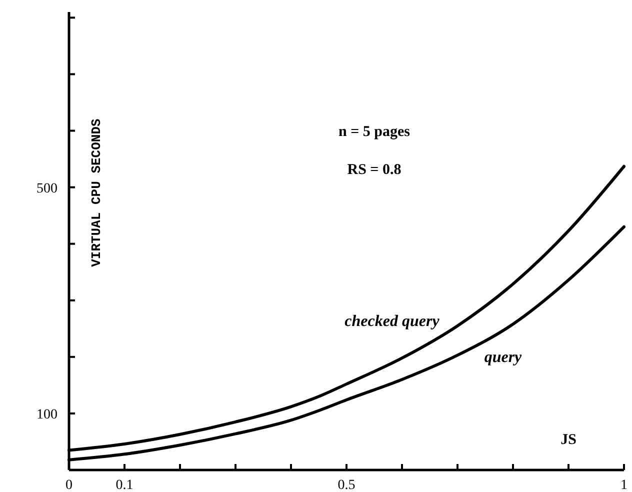  I want to click on x-tick-label: 0.5, so click(347, 485).